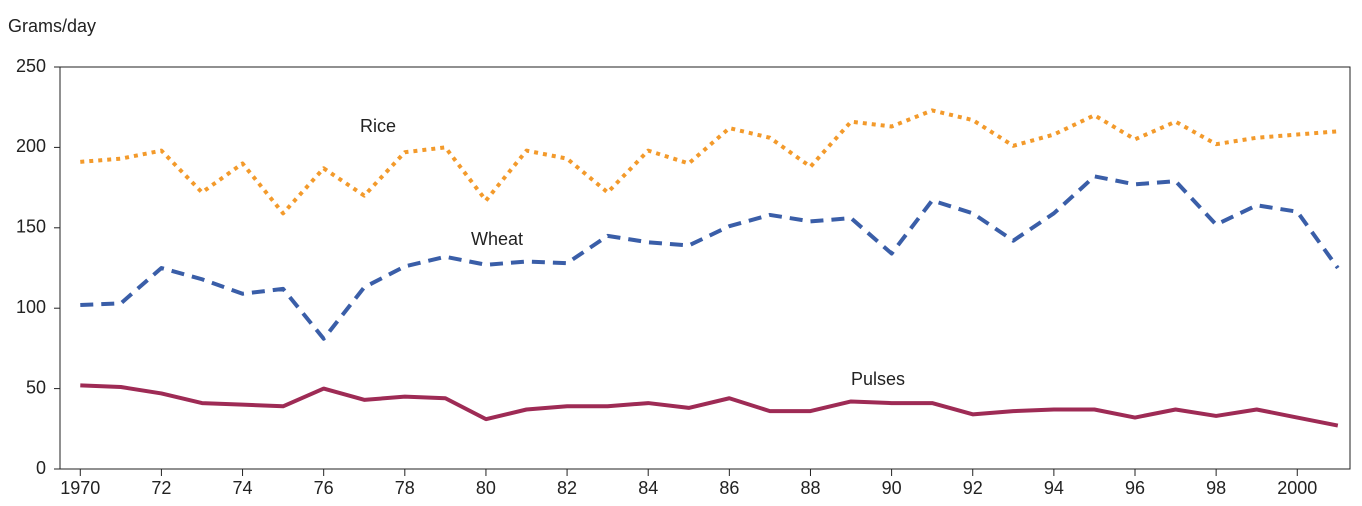 The image size is (1362, 506). I want to click on y-tick-label: 50, so click(36, 387).